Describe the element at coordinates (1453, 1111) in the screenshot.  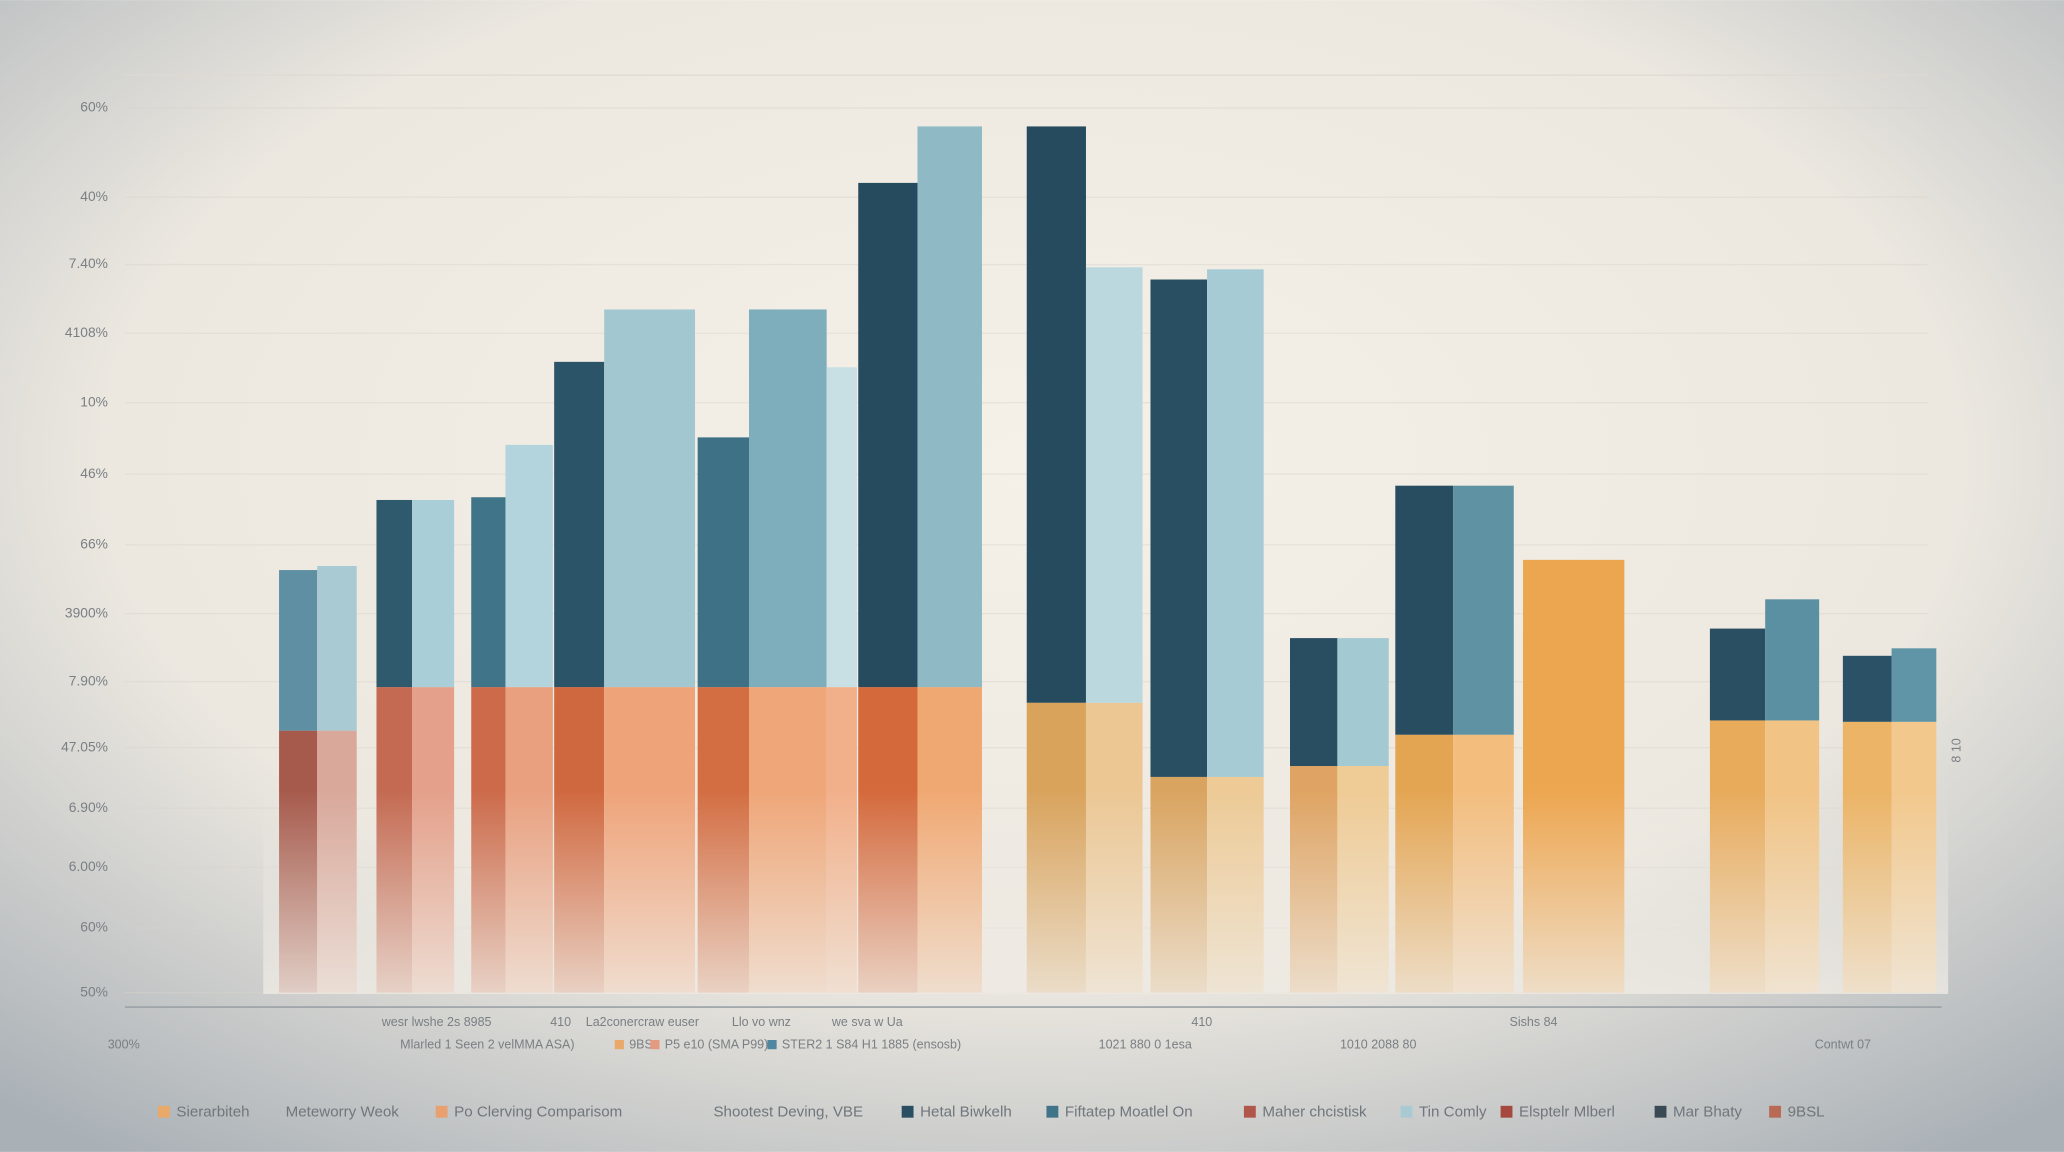
I see `legend-label: Tin Comly` at that location.